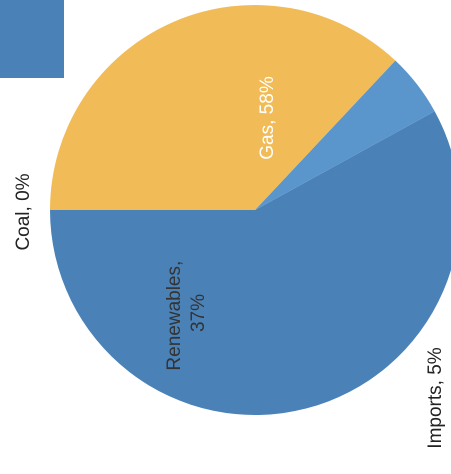 The image size is (451, 474). I want to click on corner-swatch, so click(32, 39).